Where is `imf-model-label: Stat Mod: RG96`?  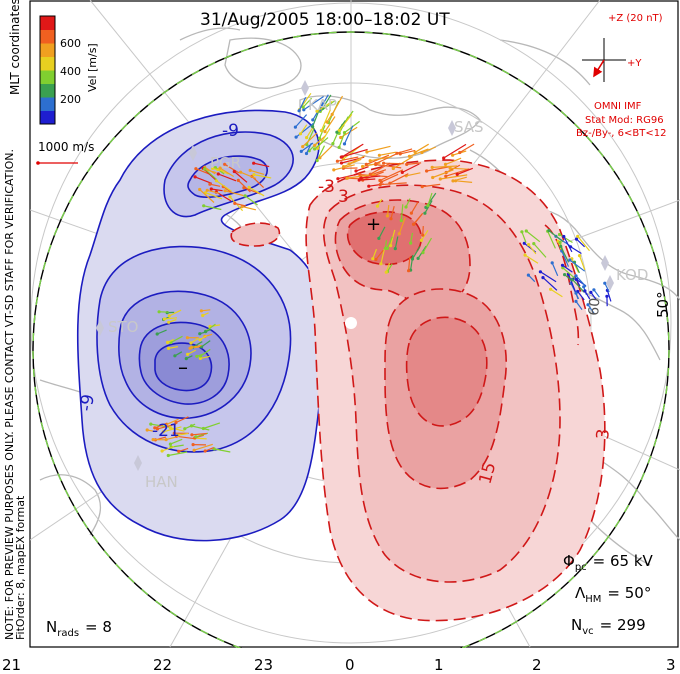
imf-model-label: Stat Mod: RG96 is located at coordinates (624, 120).